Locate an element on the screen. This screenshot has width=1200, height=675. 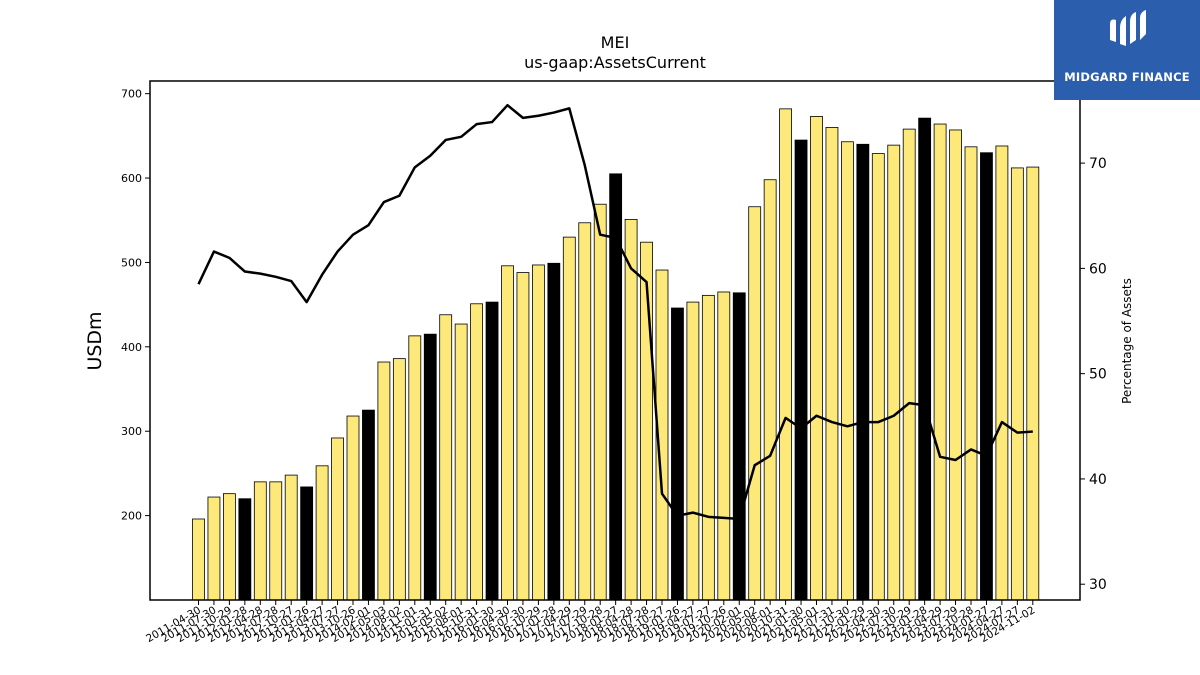
logo-text: MIDGARD FINANCE is located at coordinates (1127, 77).